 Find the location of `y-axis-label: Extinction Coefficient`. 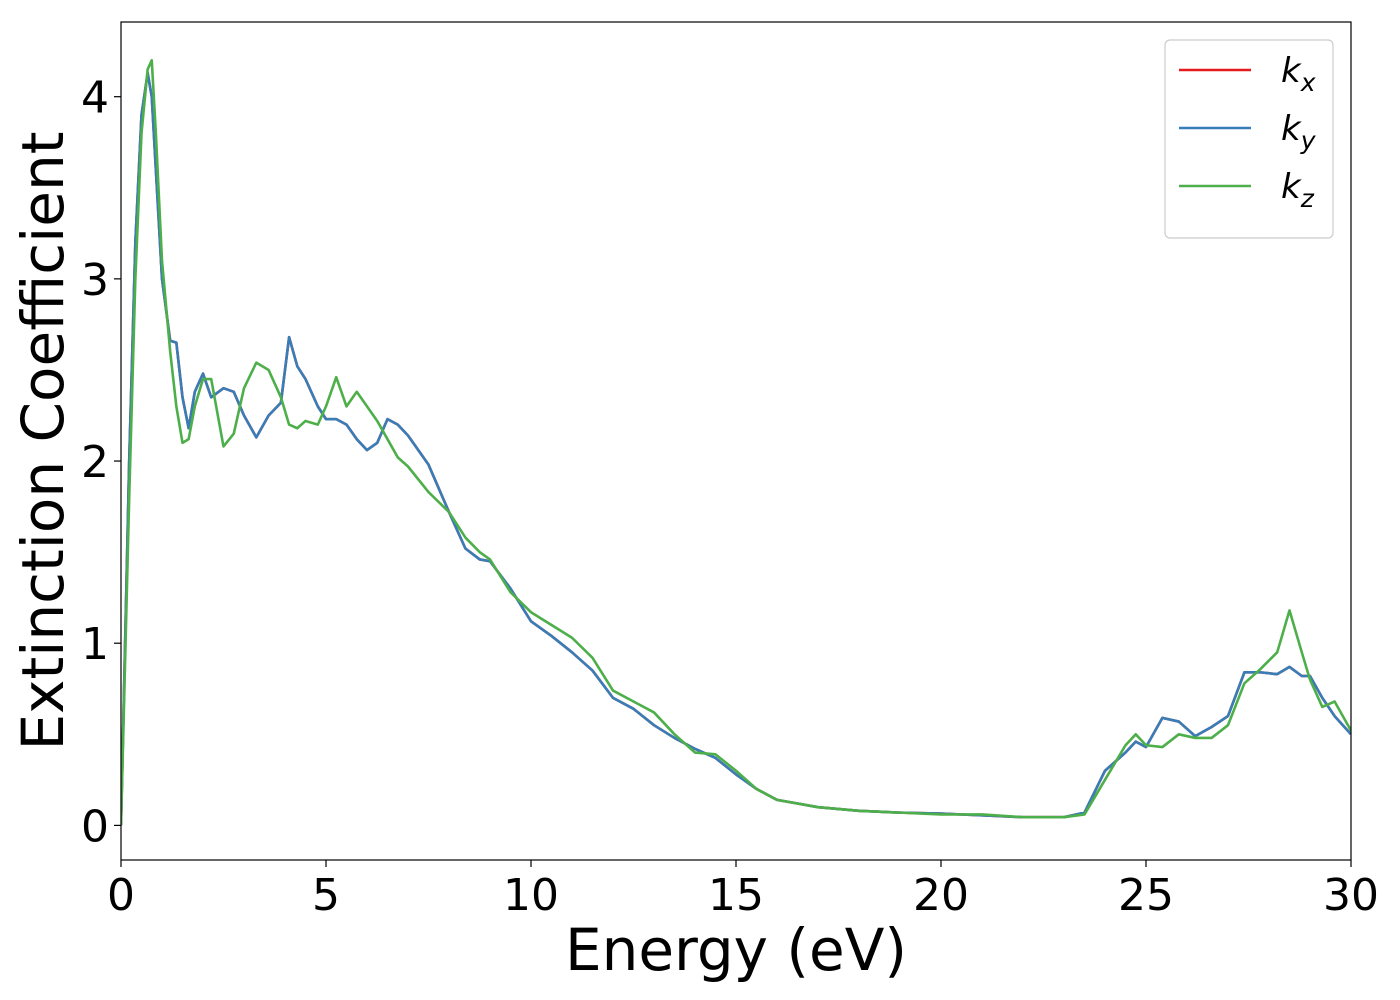

y-axis-label: Extinction Coefficient is located at coordinates (43, 441).